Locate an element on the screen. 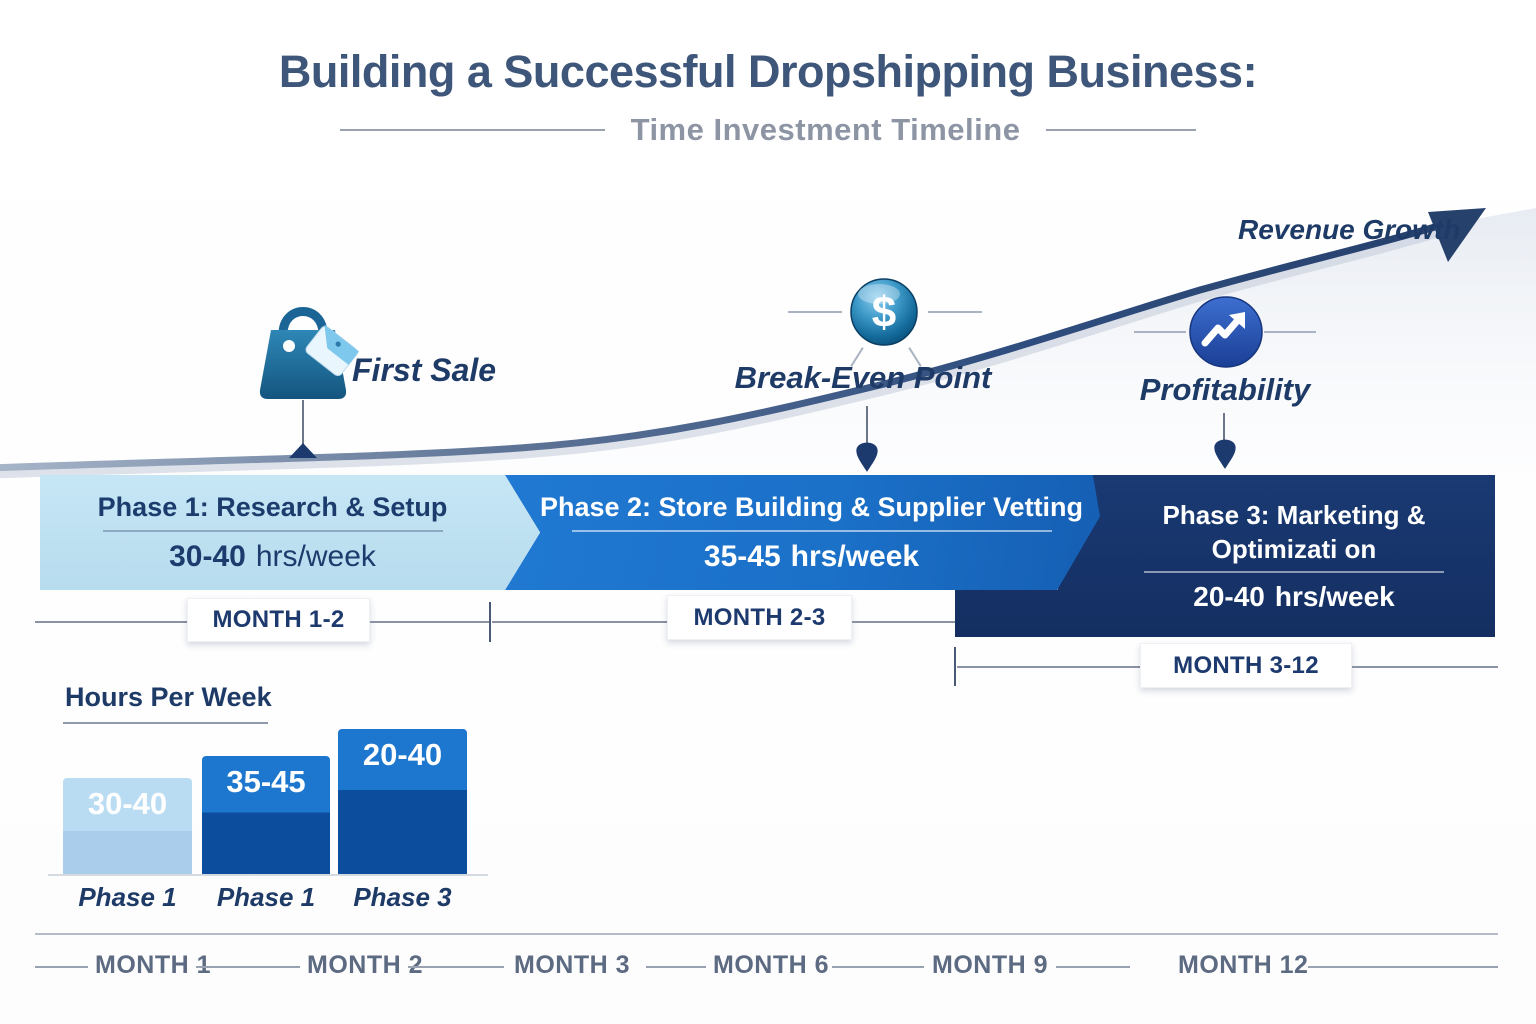 Image resolution: width=1536 pixels, height=1024 pixels. first-sale-marker is located at coordinates (303, 450).